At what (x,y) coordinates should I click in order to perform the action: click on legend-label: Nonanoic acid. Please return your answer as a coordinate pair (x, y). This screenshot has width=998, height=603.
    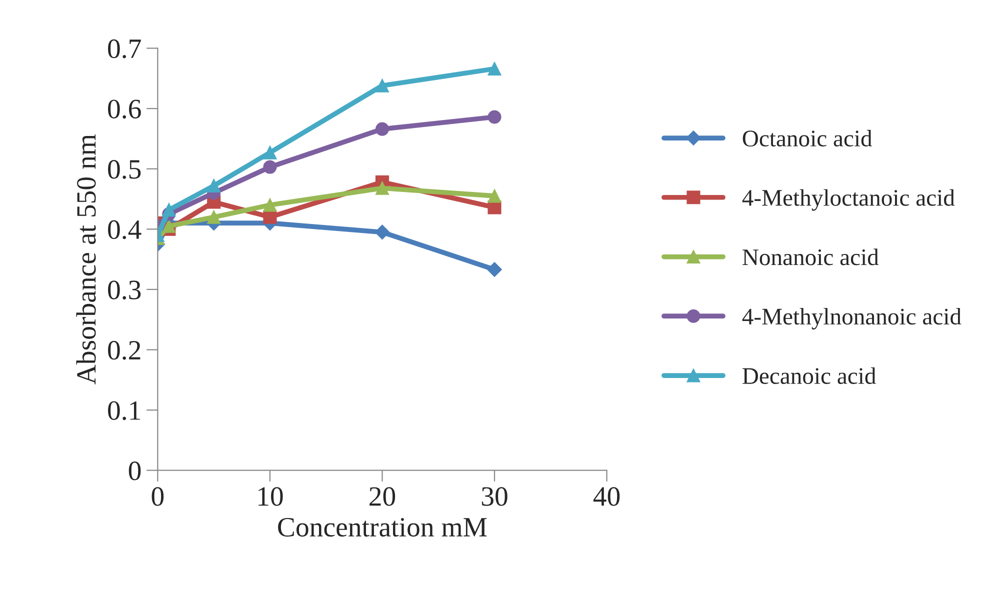
    Looking at the image, I should click on (810, 257).